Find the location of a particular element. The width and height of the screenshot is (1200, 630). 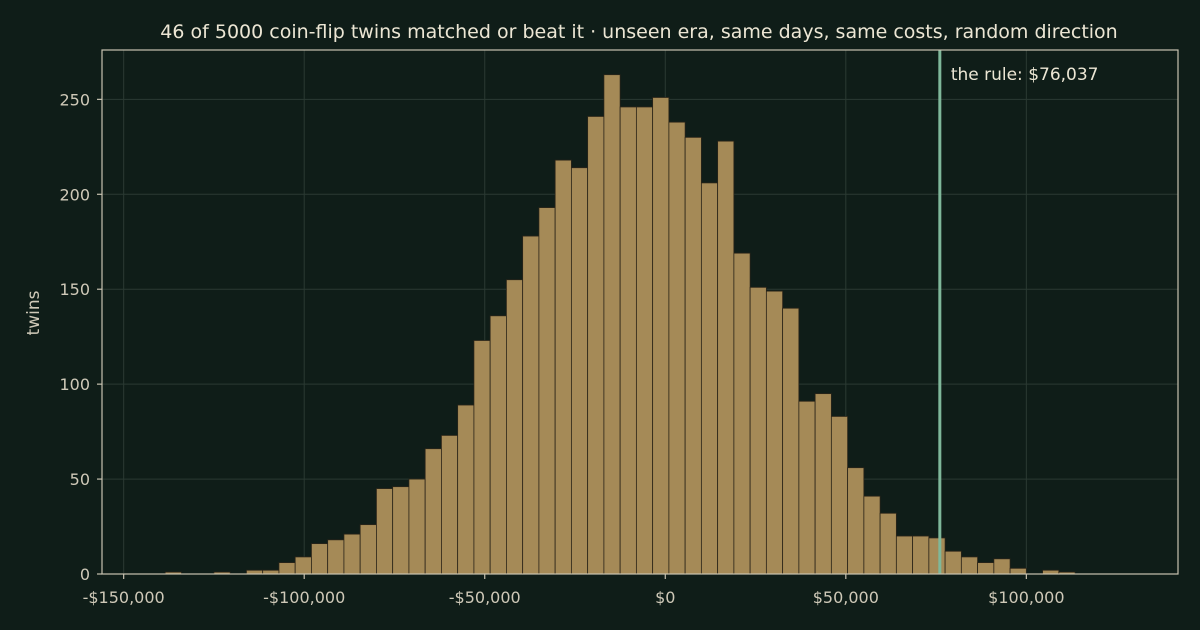

x-tick-label: -$150,000 is located at coordinates (124, 597).